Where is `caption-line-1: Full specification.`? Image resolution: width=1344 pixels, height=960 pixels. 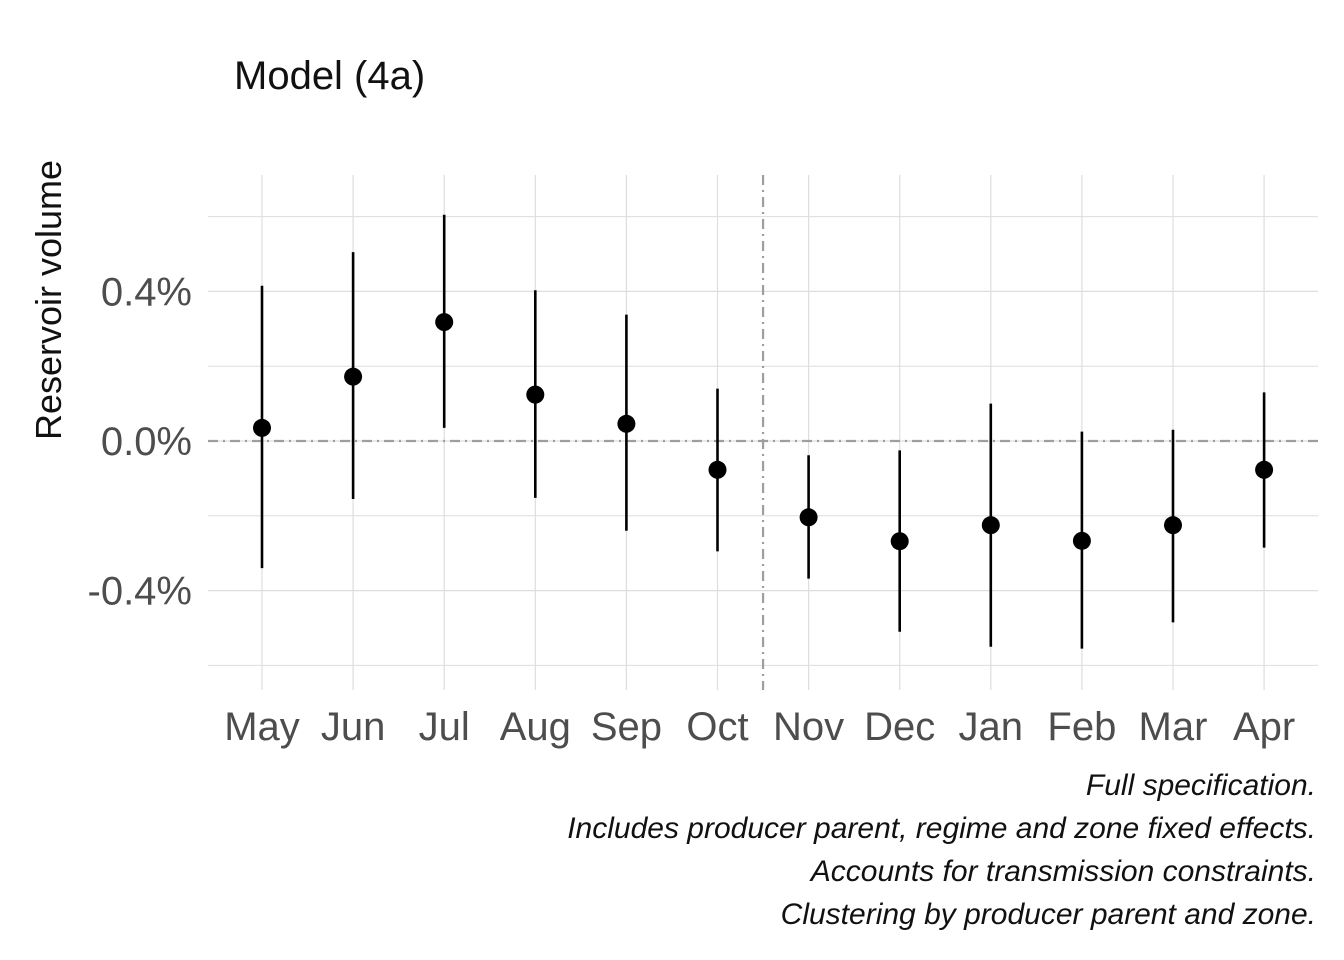 caption-line-1: Full specification. is located at coordinates (1201, 785).